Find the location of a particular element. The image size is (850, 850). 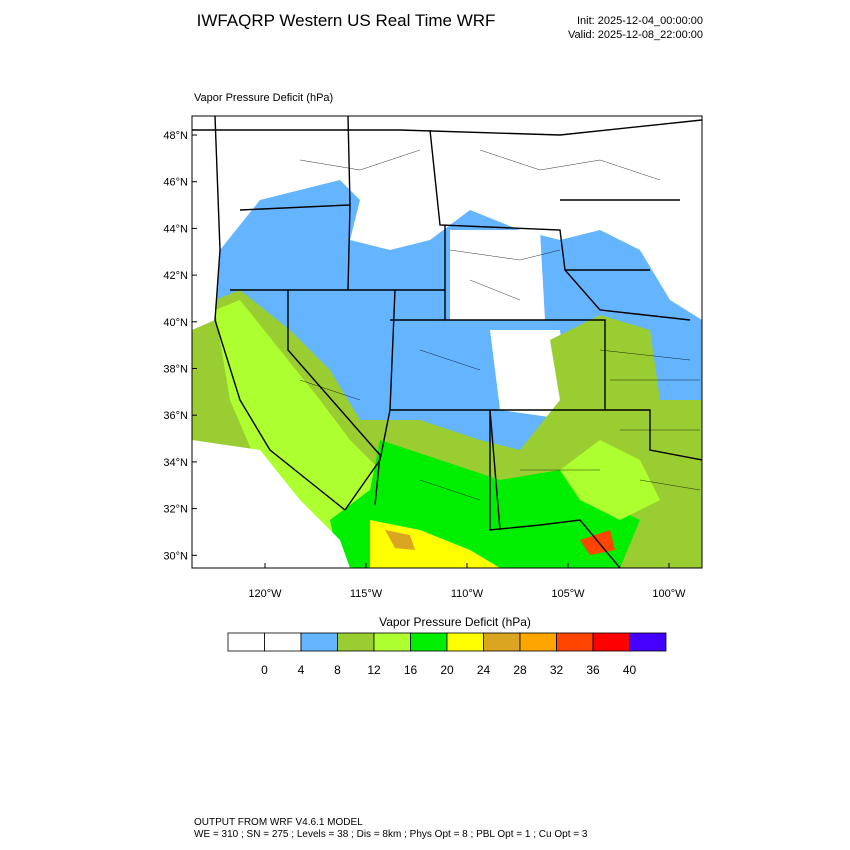

colorbar-level: 36 is located at coordinates (593, 670).